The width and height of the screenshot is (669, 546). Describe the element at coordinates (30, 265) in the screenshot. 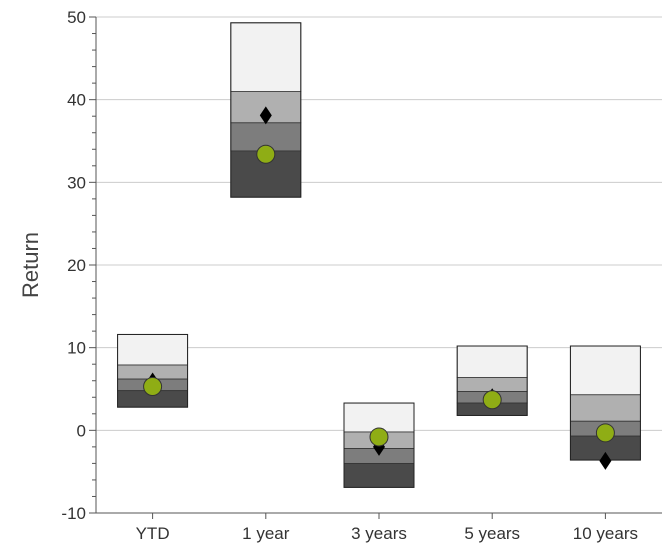

I see `y-axis-title: Return` at that location.